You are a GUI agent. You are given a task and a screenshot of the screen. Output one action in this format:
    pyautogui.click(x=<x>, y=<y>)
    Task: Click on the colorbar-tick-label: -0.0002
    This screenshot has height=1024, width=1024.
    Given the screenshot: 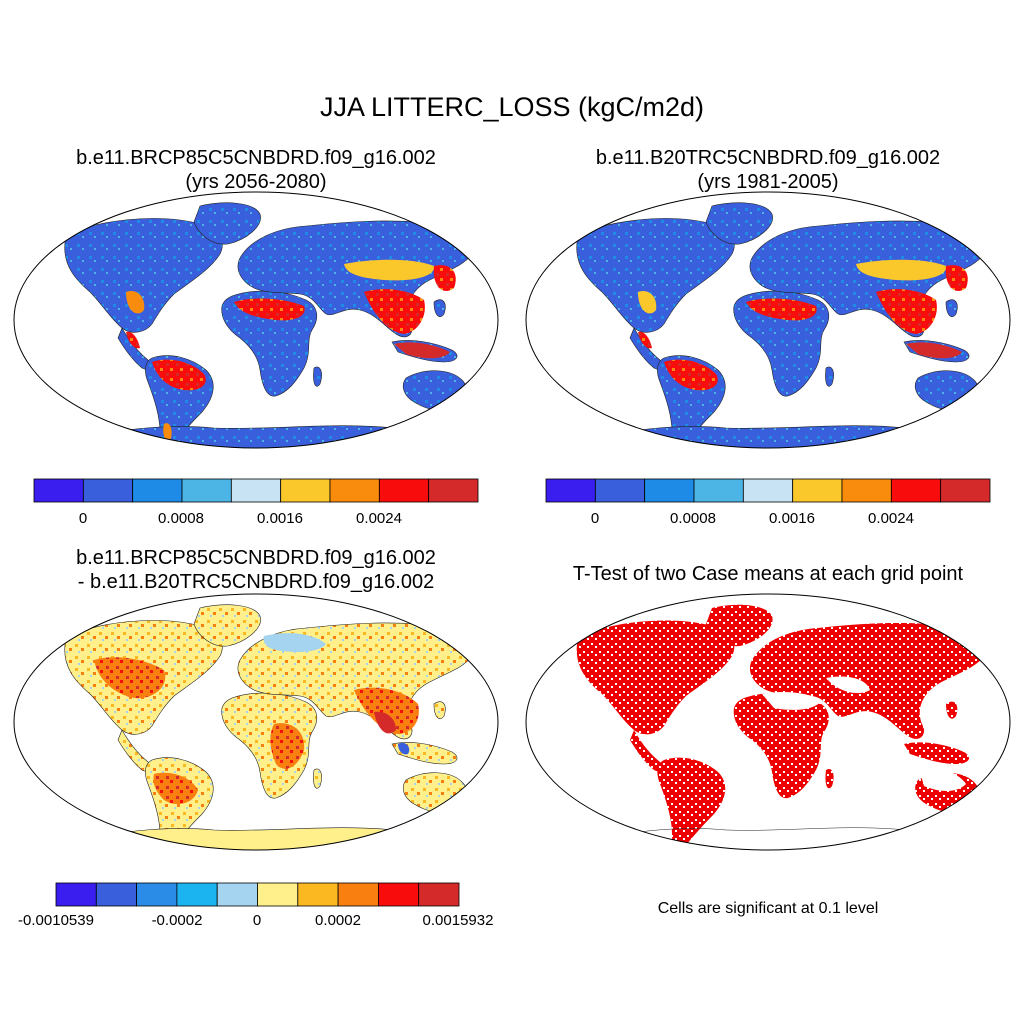 What is the action you would take?
    pyautogui.click(x=177, y=920)
    